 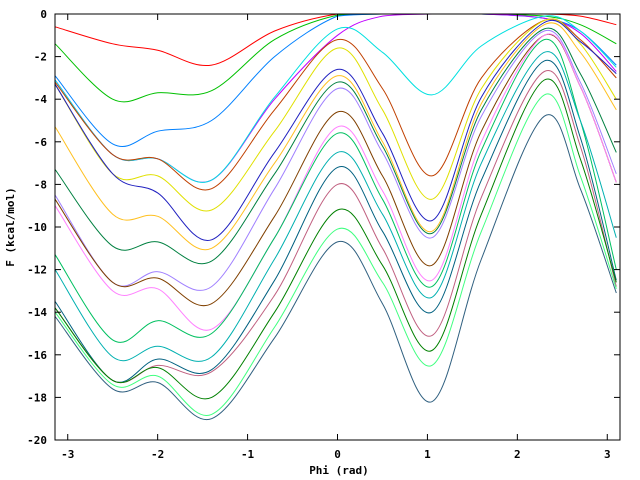 I want to click on y-tick-label: -18, so click(x=37, y=397).